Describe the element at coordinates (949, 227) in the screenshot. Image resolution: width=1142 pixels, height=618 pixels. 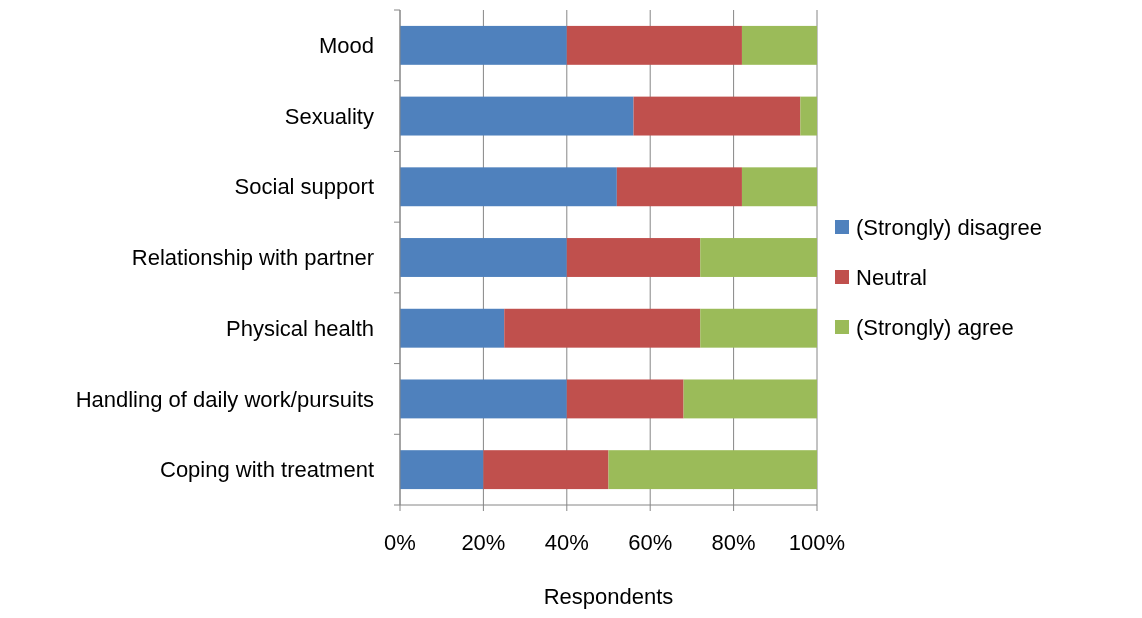
I see `legend-label: (Strongly) disagree` at that location.